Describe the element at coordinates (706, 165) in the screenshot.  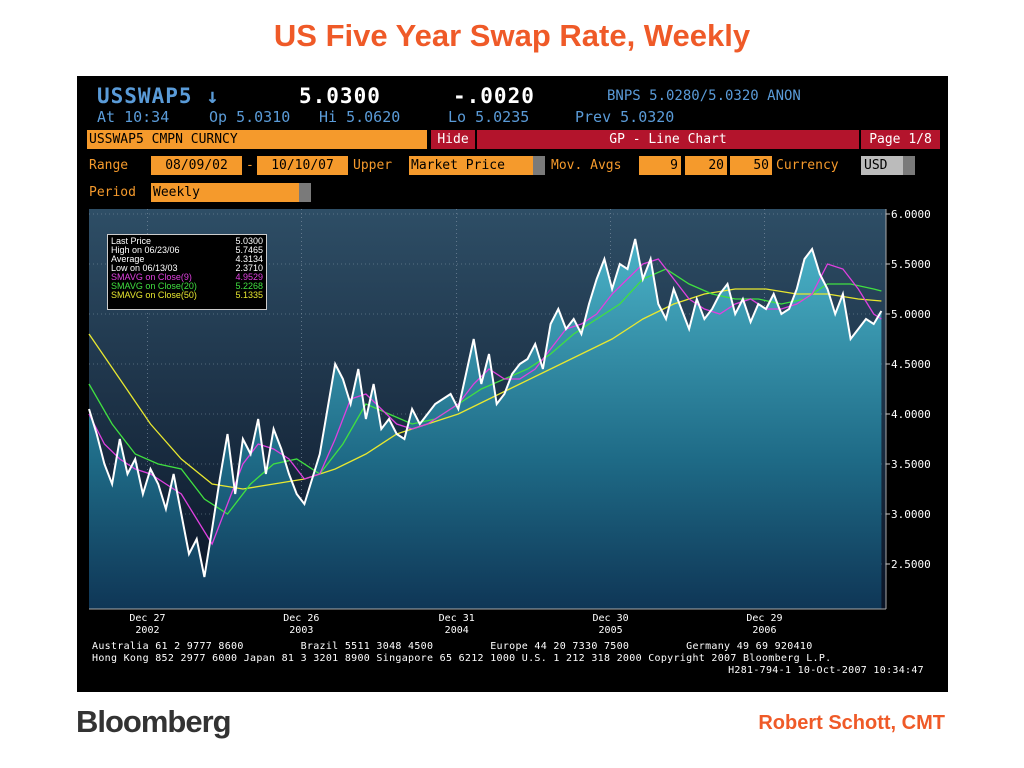
I see `ma-period-2-field: 20` at that location.